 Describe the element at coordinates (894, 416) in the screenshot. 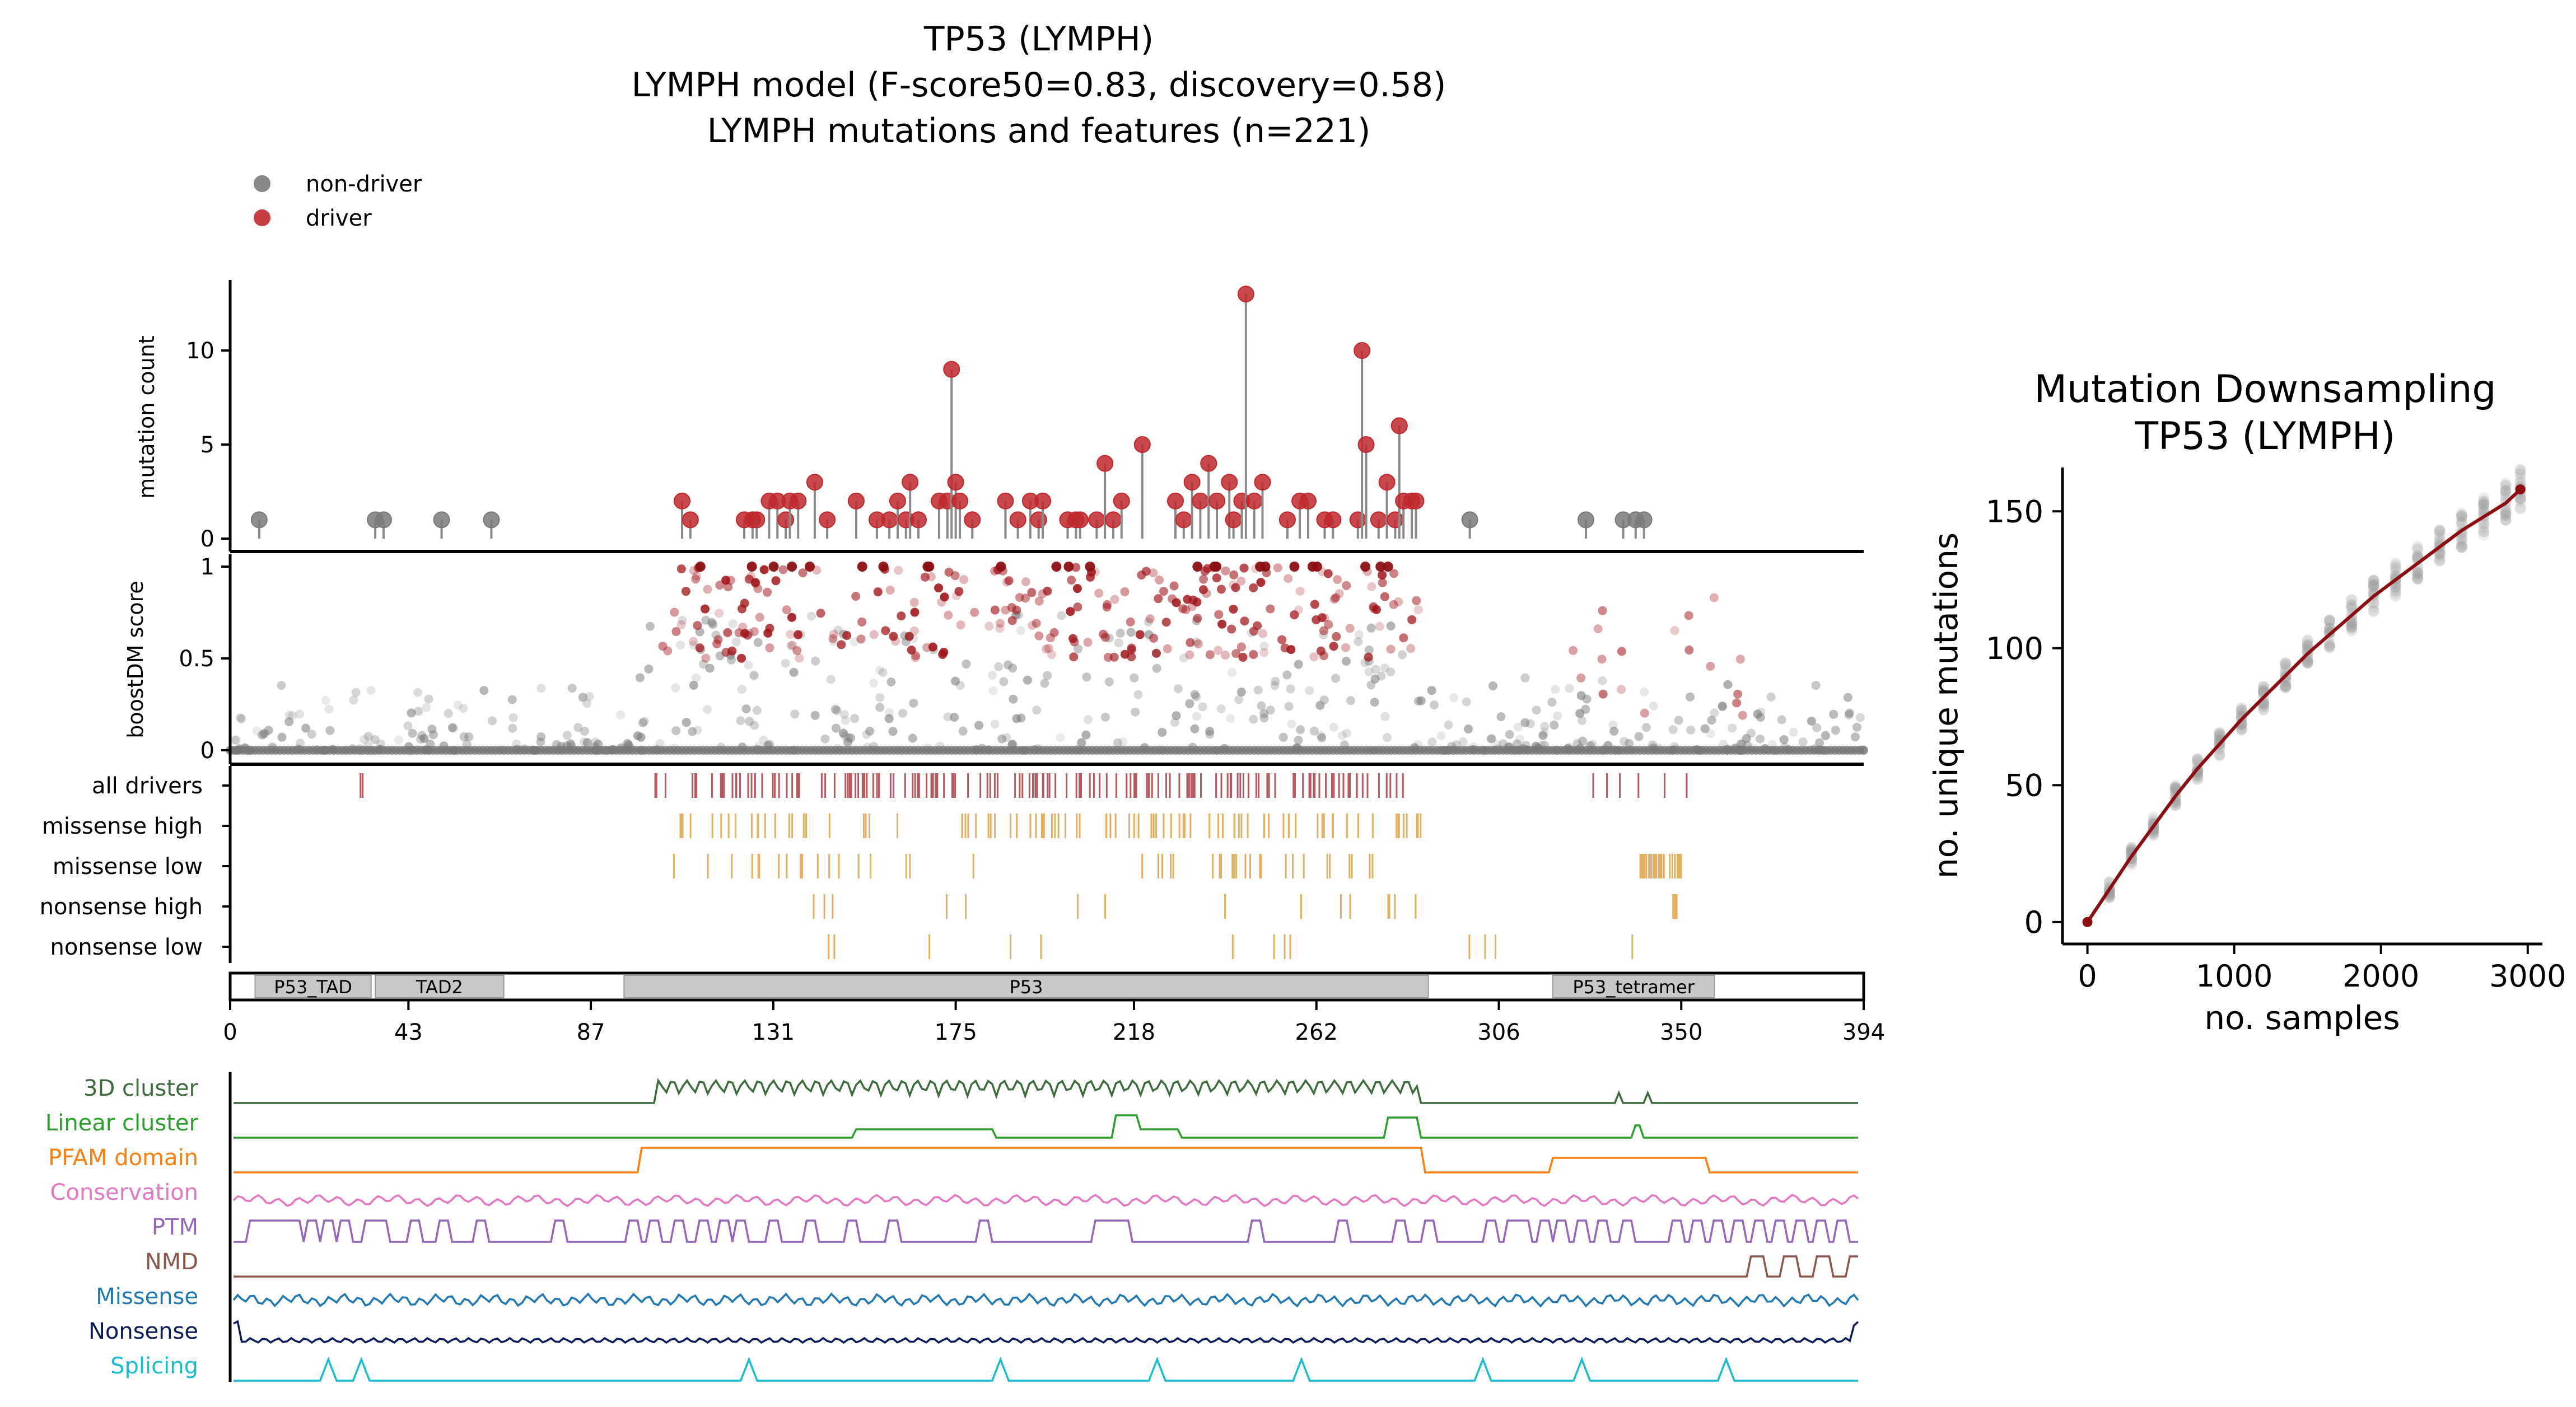

I see `mutation-count-panel: 0 5 10 mutation count` at that location.